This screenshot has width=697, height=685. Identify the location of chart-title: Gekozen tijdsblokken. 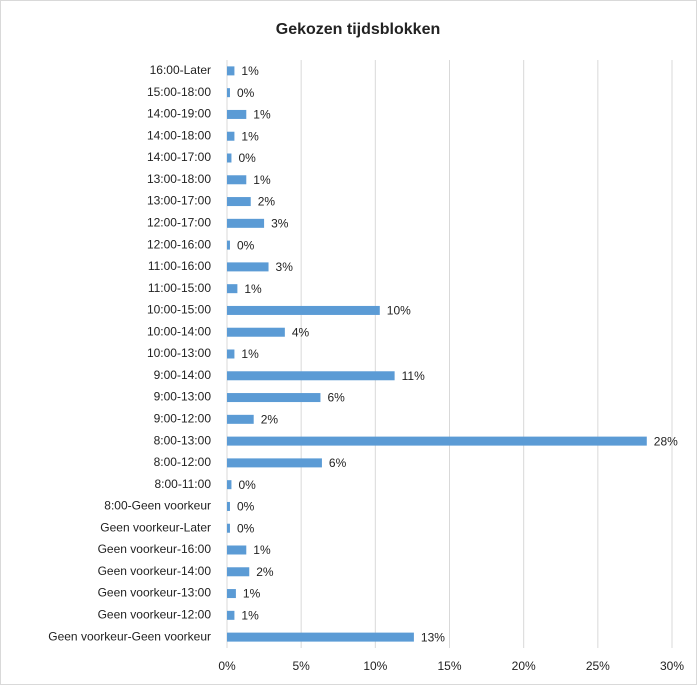
(358, 29).